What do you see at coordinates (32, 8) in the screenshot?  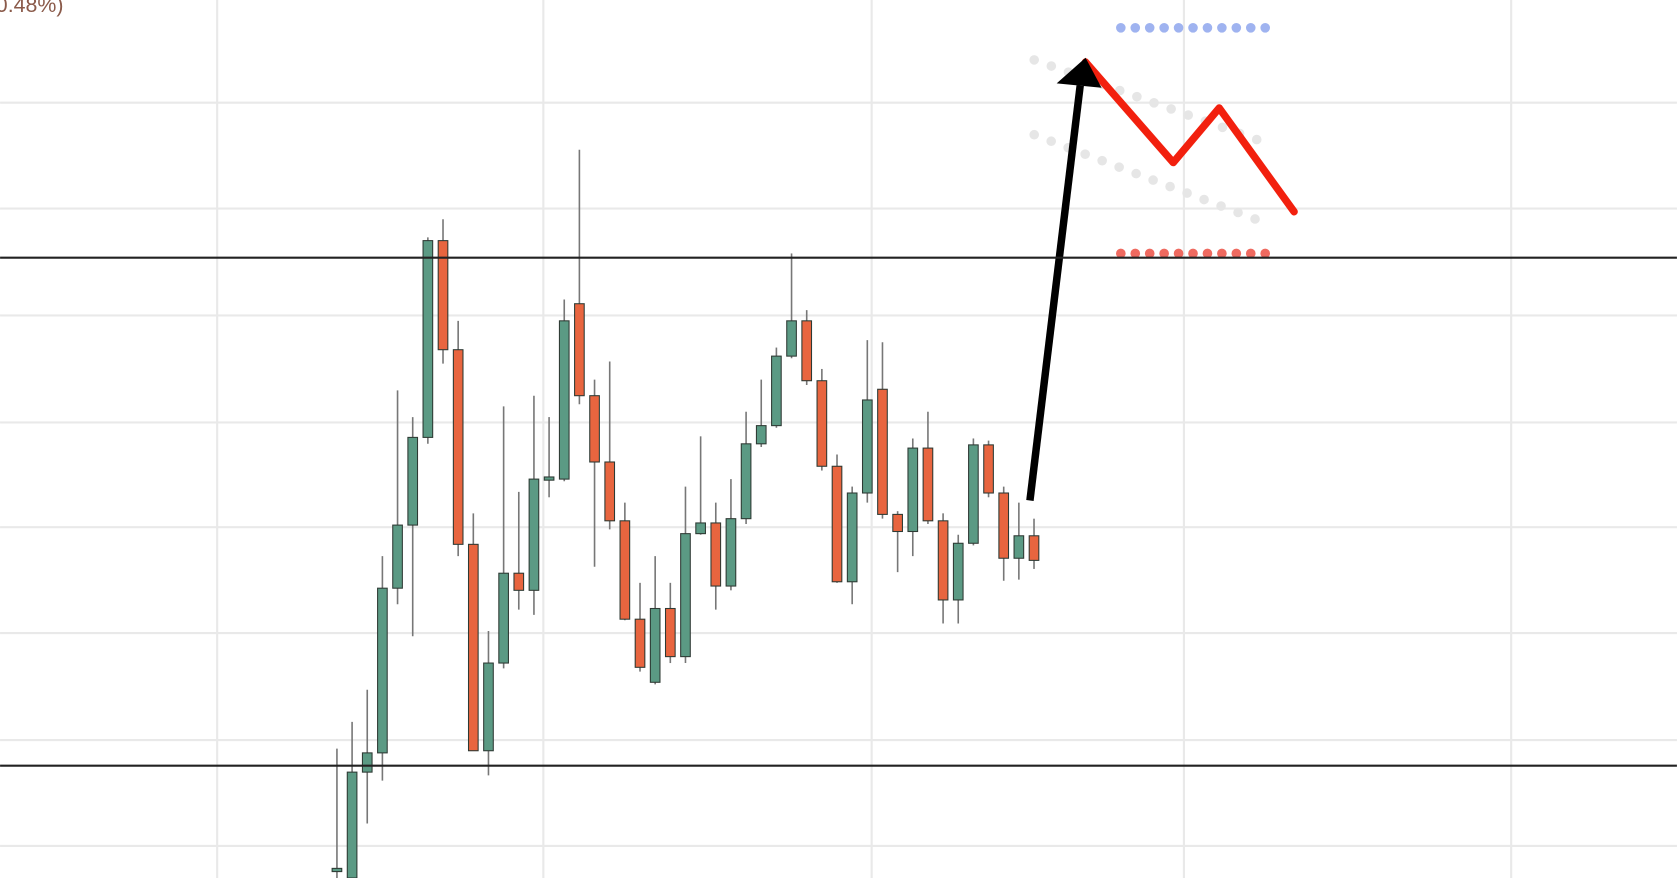 I see `annotation: 0.48%)` at bounding box center [32, 8].